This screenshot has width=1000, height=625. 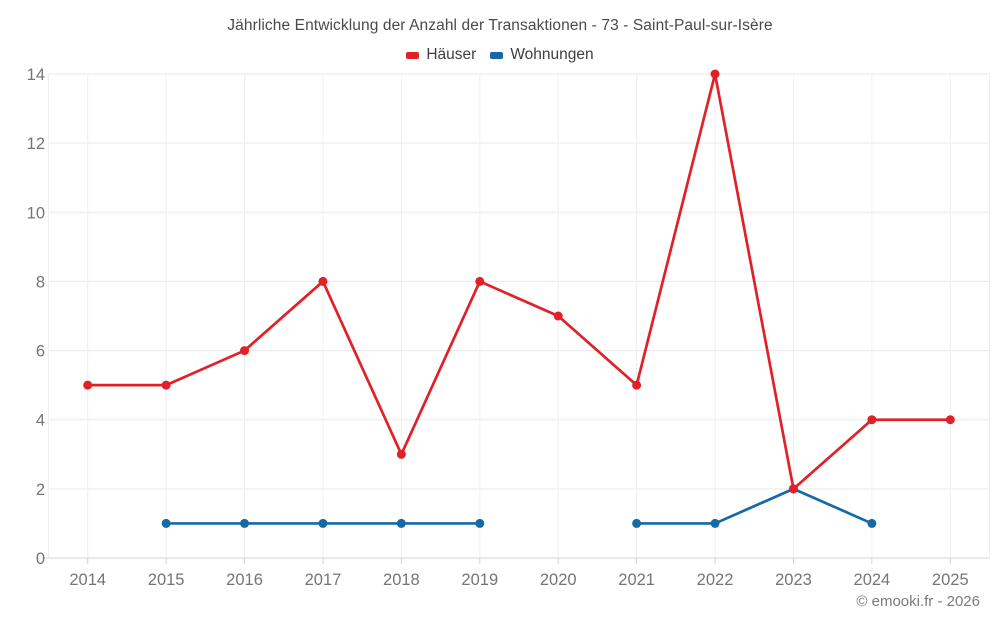 I want to click on y-axis-label: 0, so click(x=40, y=559).